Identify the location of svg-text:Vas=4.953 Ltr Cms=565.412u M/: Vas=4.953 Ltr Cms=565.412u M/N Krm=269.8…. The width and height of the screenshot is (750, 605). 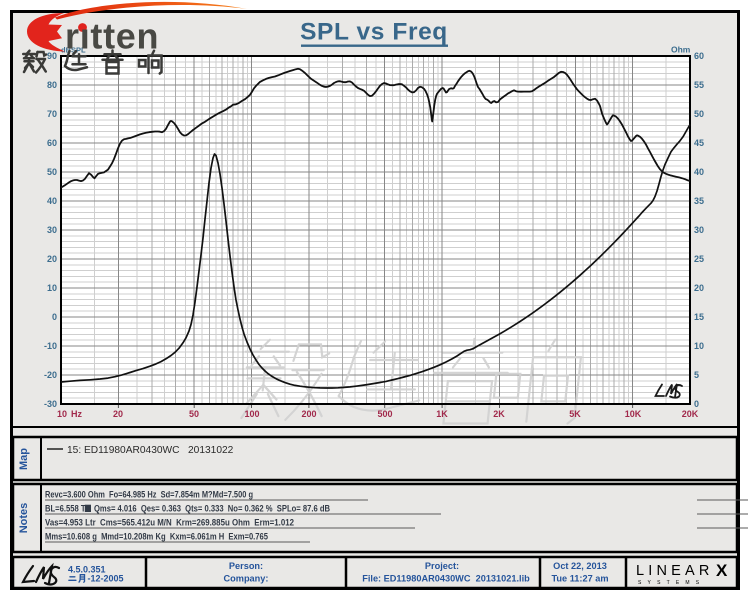
(169, 523).